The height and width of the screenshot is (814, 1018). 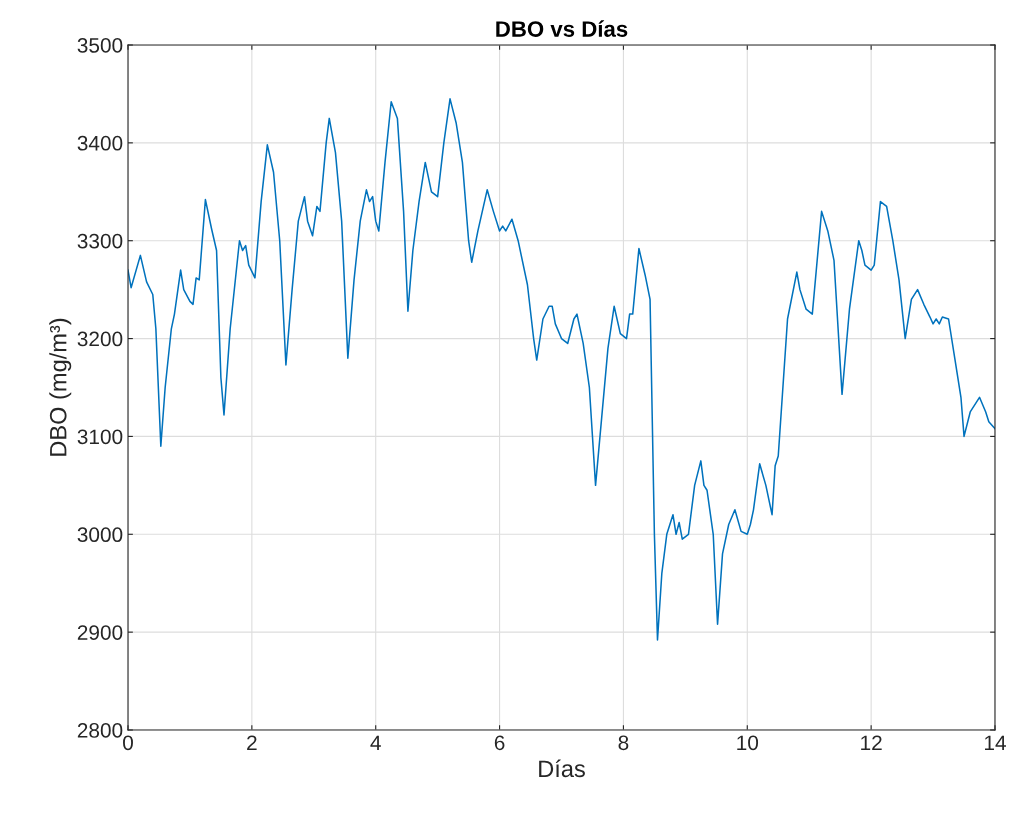 I want to click on y-tick-label: 3200, so click(x=100, y=339).